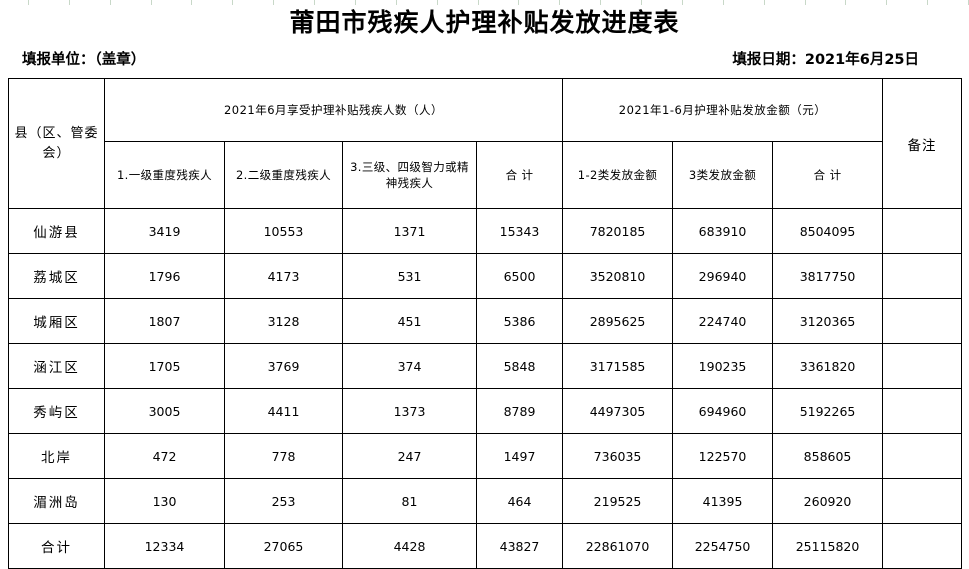 Image resolution: width=969 pixels, height=569 pixels. I want to click on cell-level34: 531, so click(409, 276).